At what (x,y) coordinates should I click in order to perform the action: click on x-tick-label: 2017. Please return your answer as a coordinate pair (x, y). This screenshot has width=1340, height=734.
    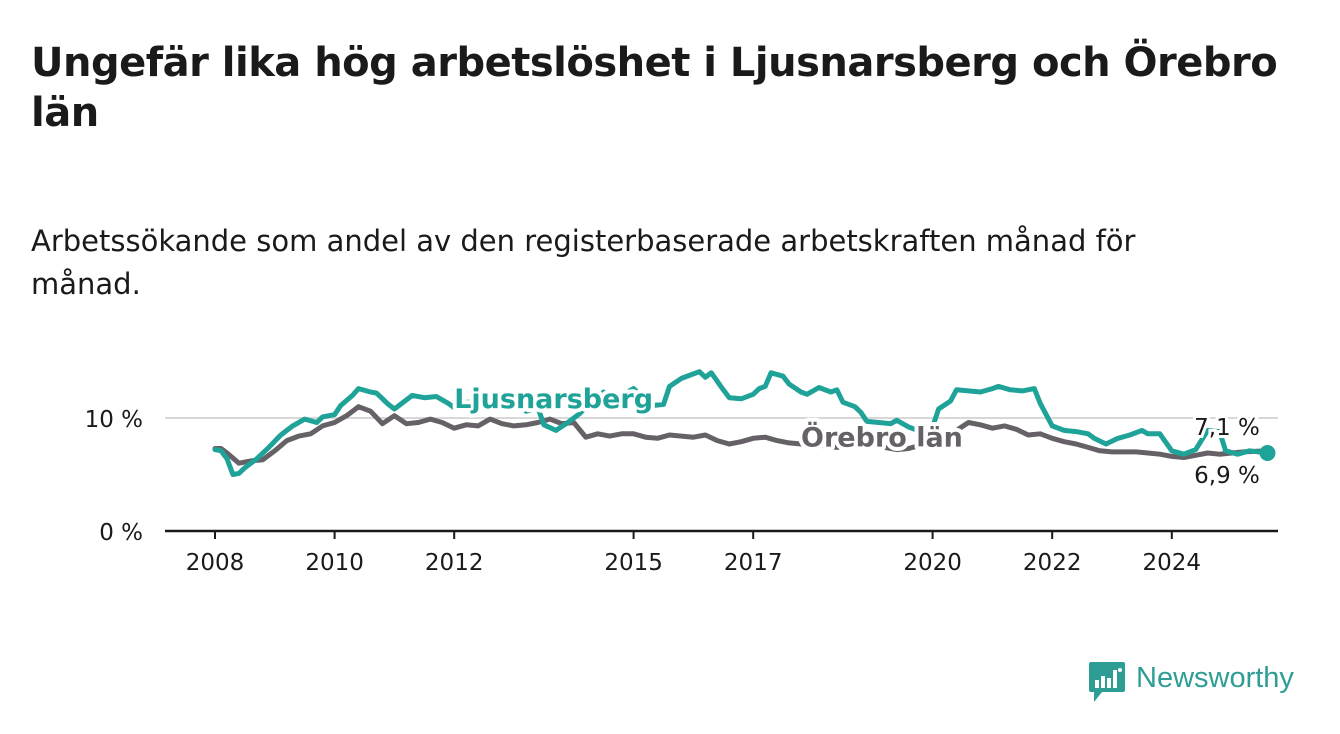
    Looking at the image, I should click on (753, 563).